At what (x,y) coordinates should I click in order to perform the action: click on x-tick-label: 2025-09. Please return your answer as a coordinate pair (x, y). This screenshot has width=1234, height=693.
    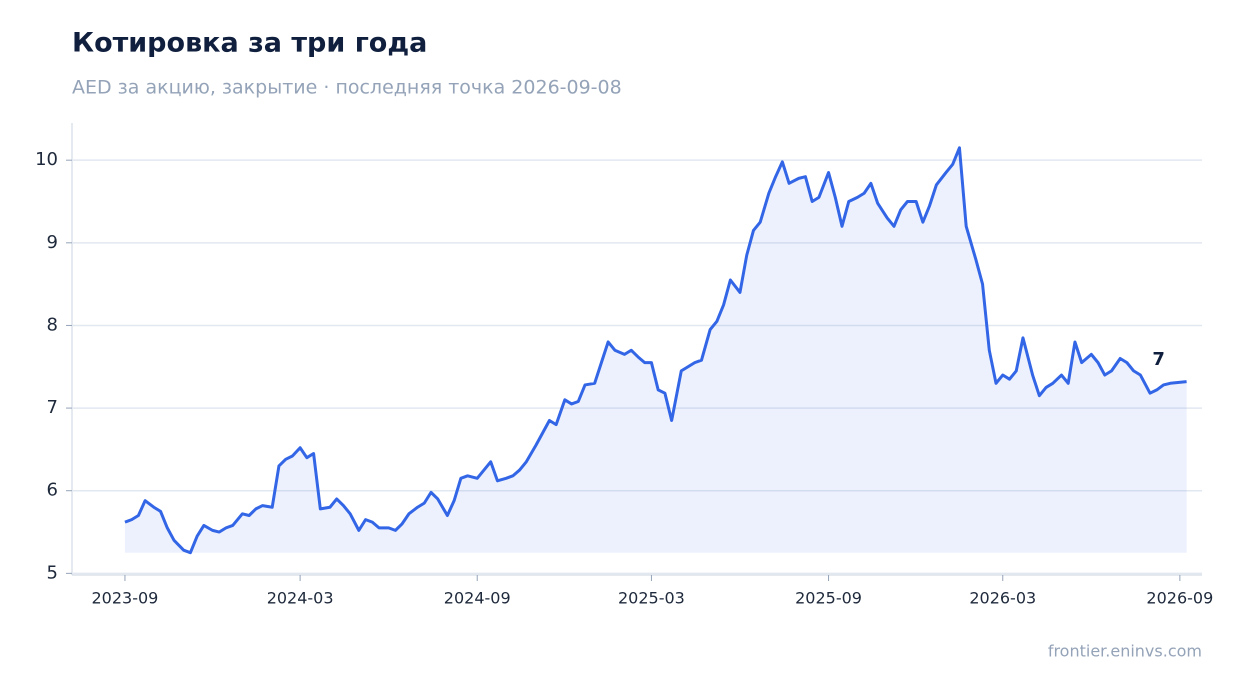
    Looking at the image, I should click on (828, 598).